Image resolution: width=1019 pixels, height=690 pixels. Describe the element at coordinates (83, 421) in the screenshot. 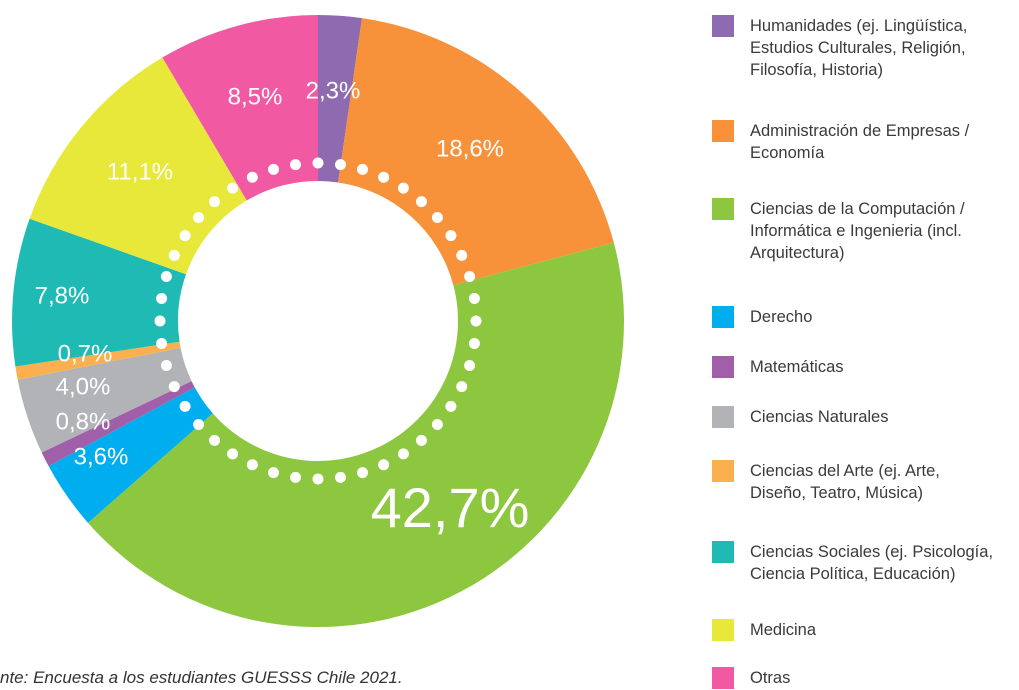

I see `value-label: 0,8%` at that location.